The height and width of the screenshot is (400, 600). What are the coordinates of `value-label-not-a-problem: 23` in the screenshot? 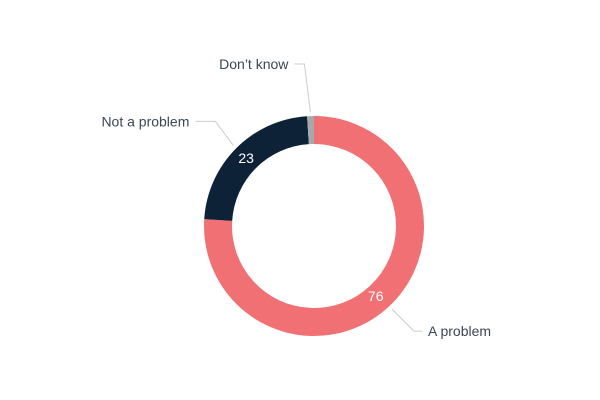 It's located at (246, 158).